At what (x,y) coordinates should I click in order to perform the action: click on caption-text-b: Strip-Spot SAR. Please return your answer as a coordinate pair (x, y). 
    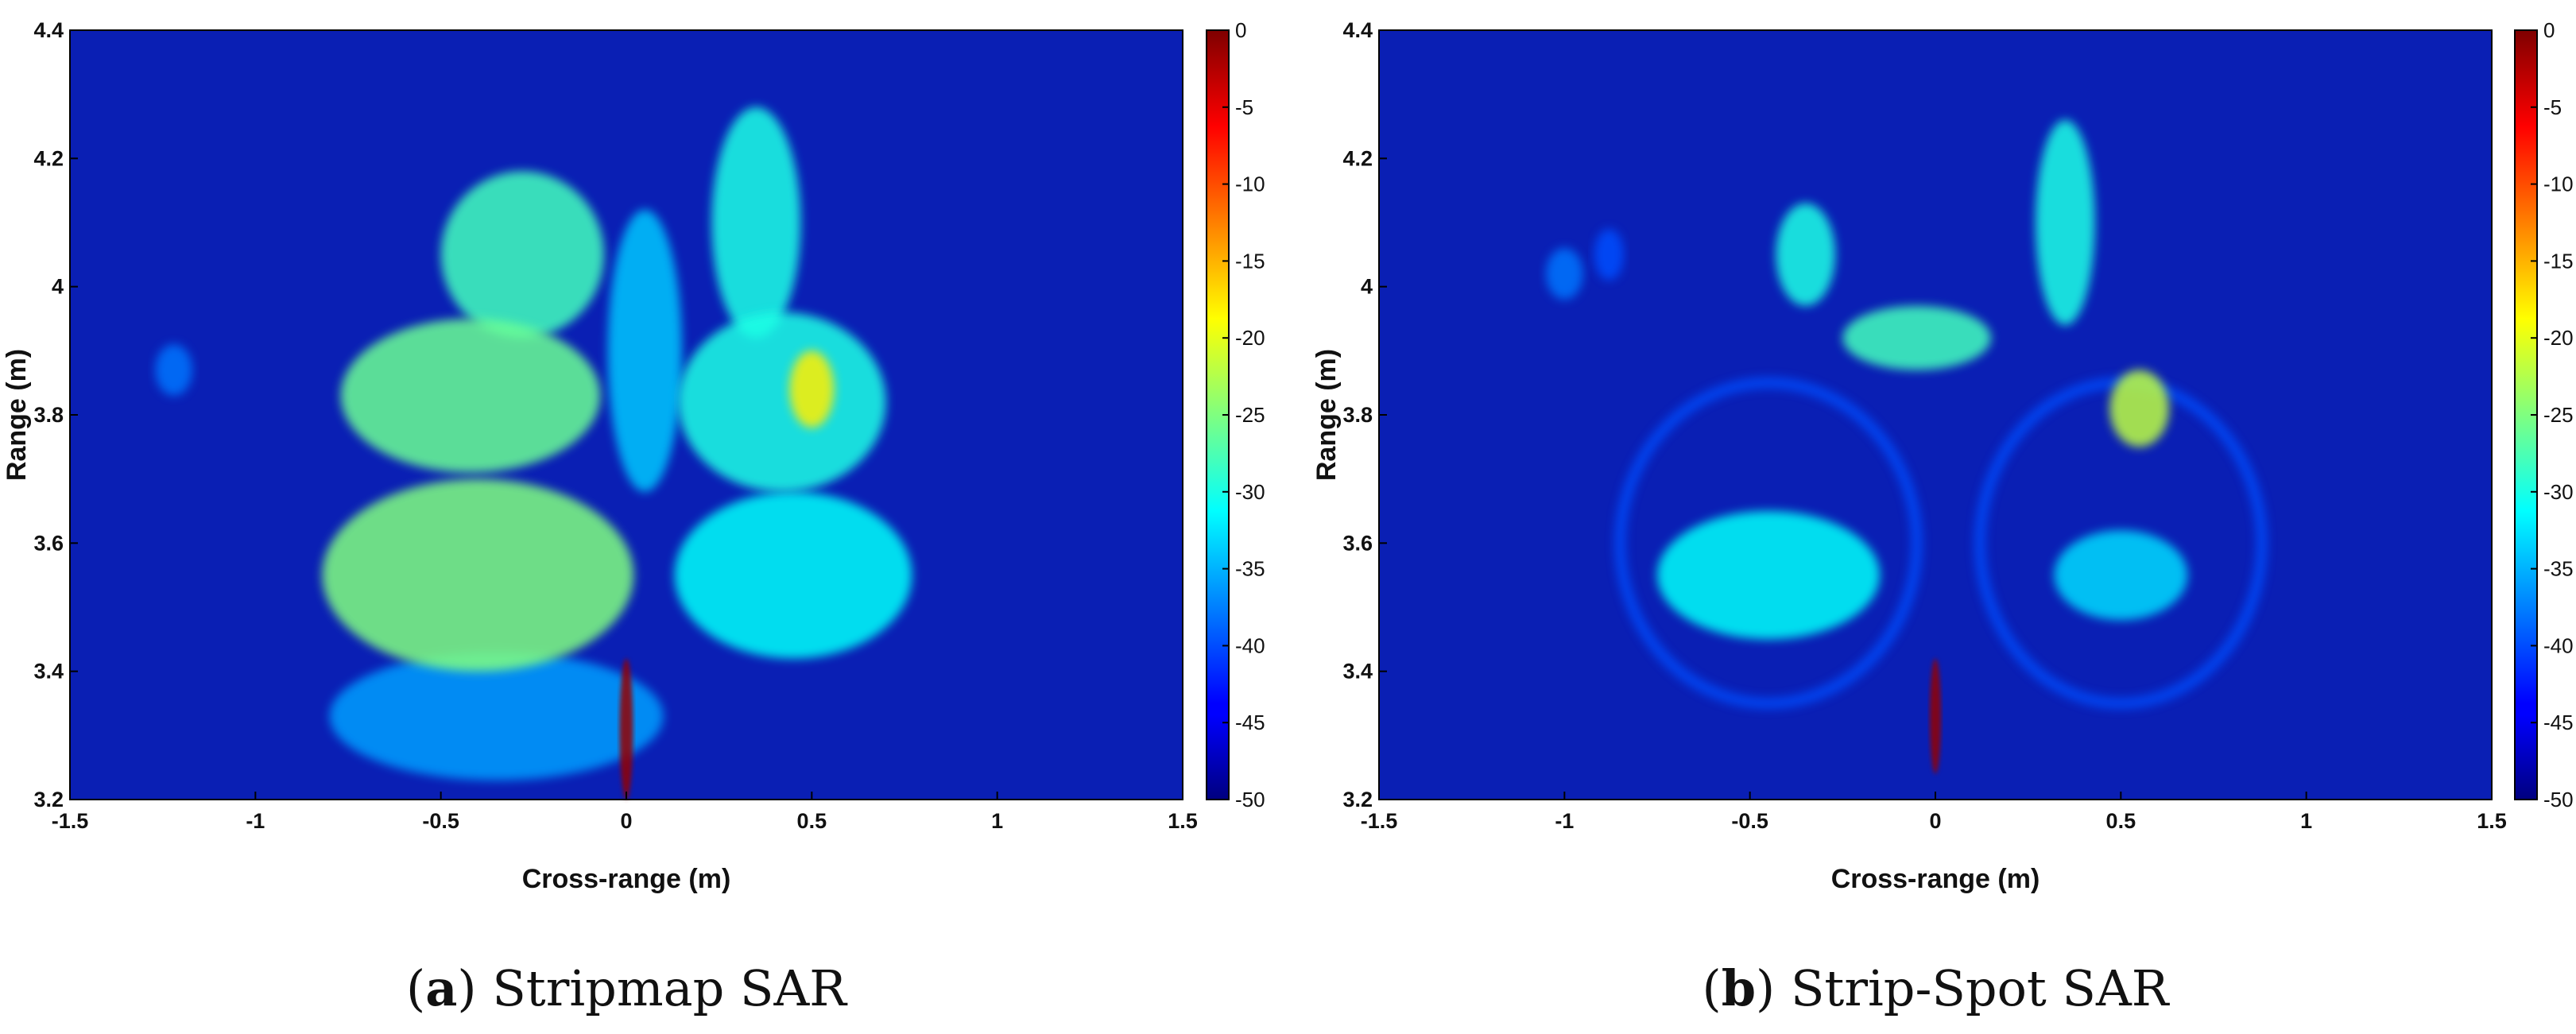
    Looking at the image, I should click on (1981, 988).